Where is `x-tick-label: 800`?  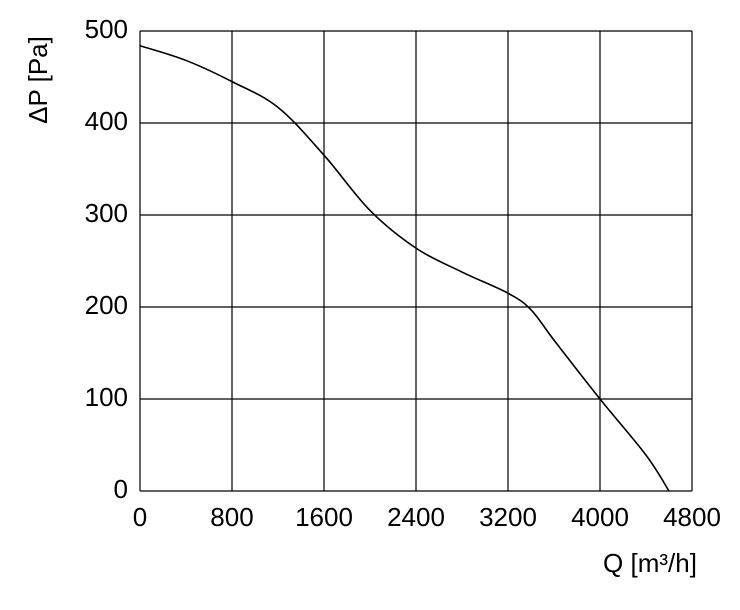
x-tick-label: 800 is located at coordinates (231, 517).